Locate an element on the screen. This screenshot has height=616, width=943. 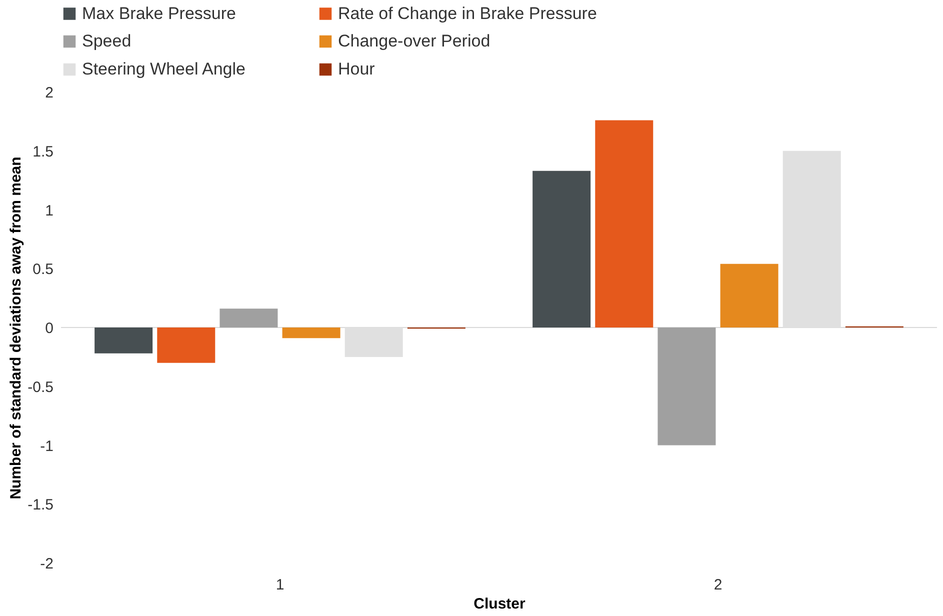
y-tick-label: -1 is located at coordinates (47, 446).